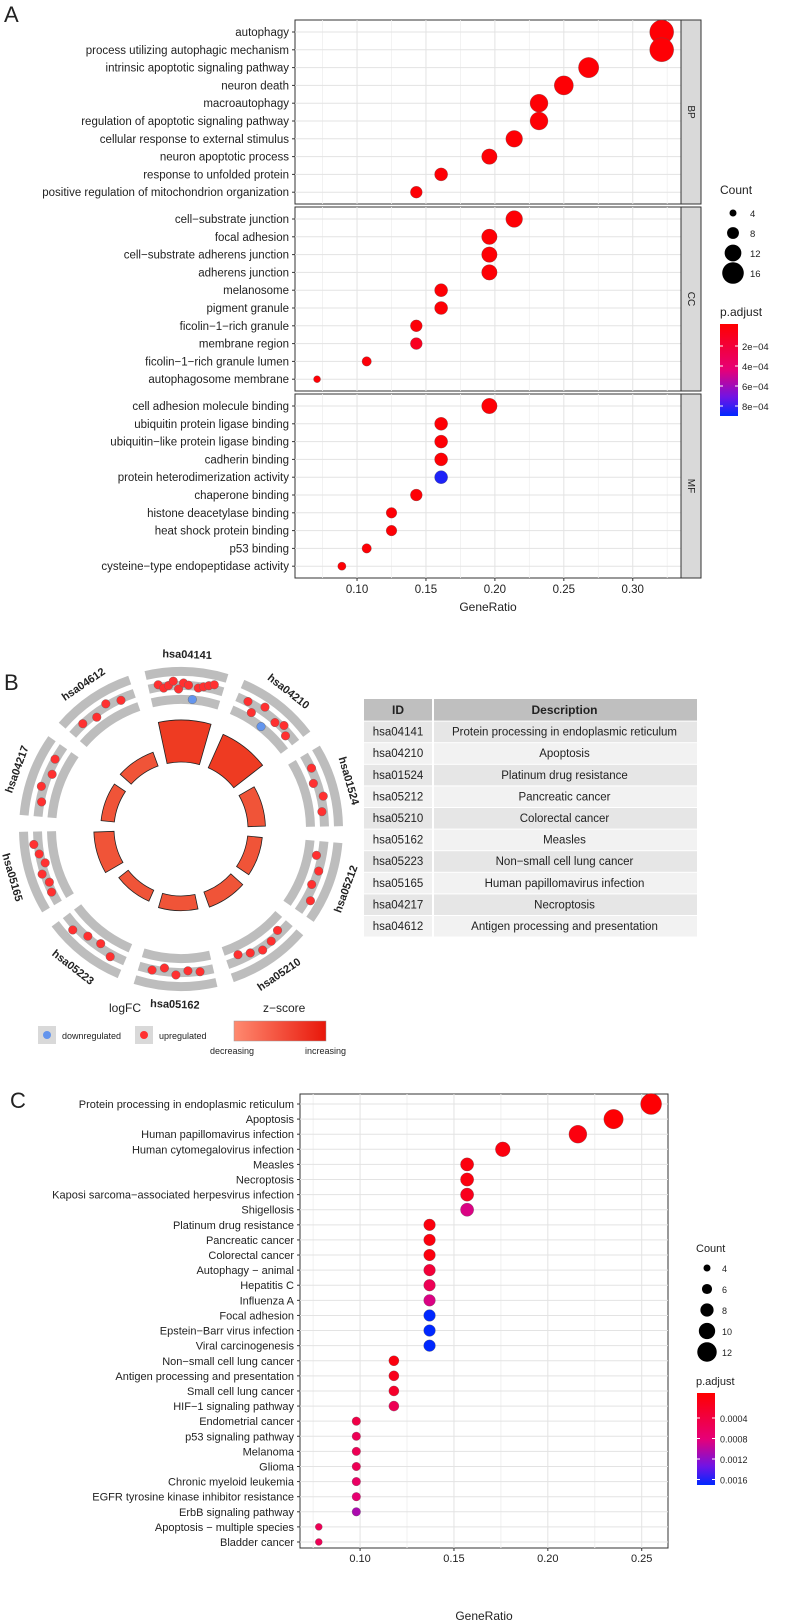 The width and height of the screenshot is (798, 1623). What do you see at coordinates (398, 862) in the screenshot?
I see `table-cell-id: hsa05223` at bounding box center [398, 862].